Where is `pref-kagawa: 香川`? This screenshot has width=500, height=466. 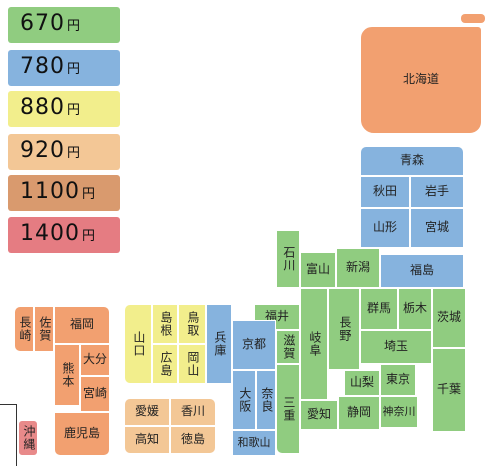
pref-kagawa: 香川 is located at coordinates (193, 412).